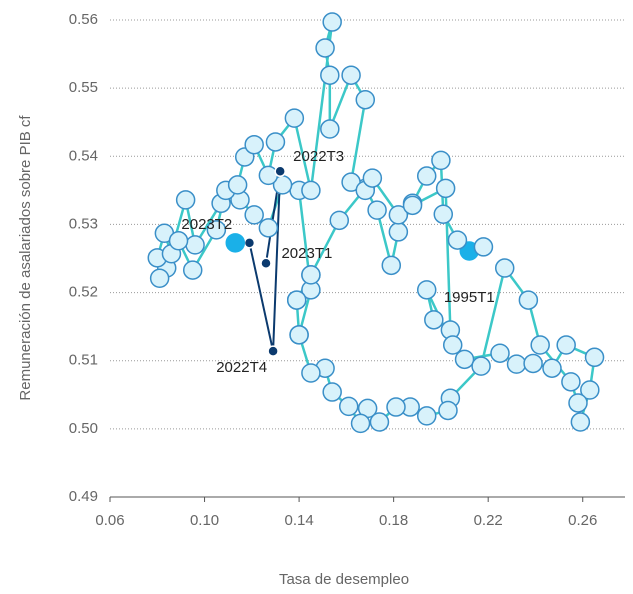  Describe the element at coordinates (83, 19) in the screenshot. I see `y-tick-label: 0.56` at that location.